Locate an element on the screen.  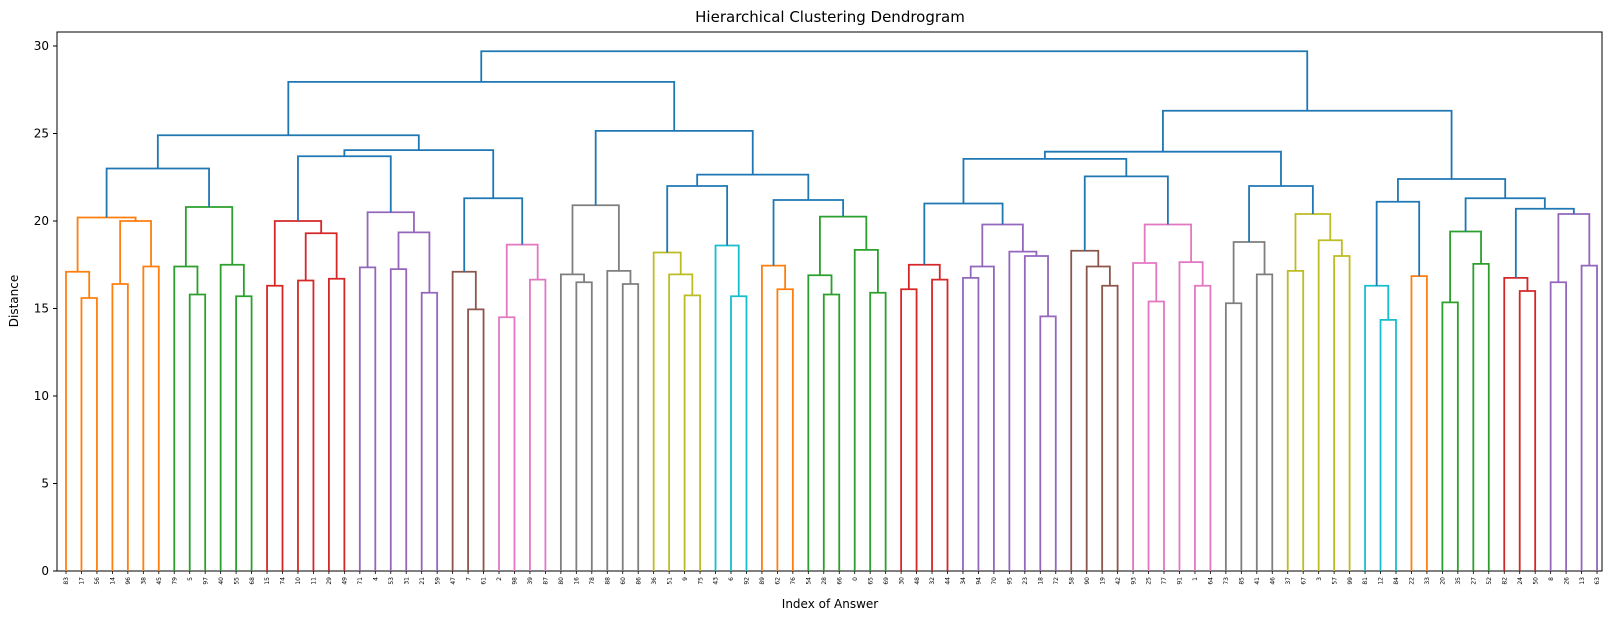
leaf-label: 84 is located at coordinates (1396, 581).